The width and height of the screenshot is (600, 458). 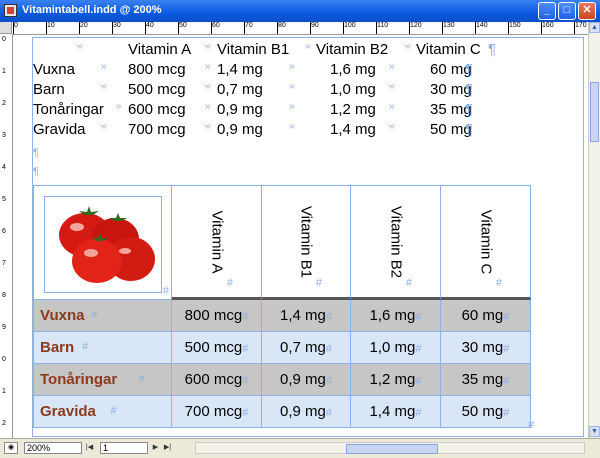 I want to click on text-row-value: 600 mcg, so click(x=157, y=109).